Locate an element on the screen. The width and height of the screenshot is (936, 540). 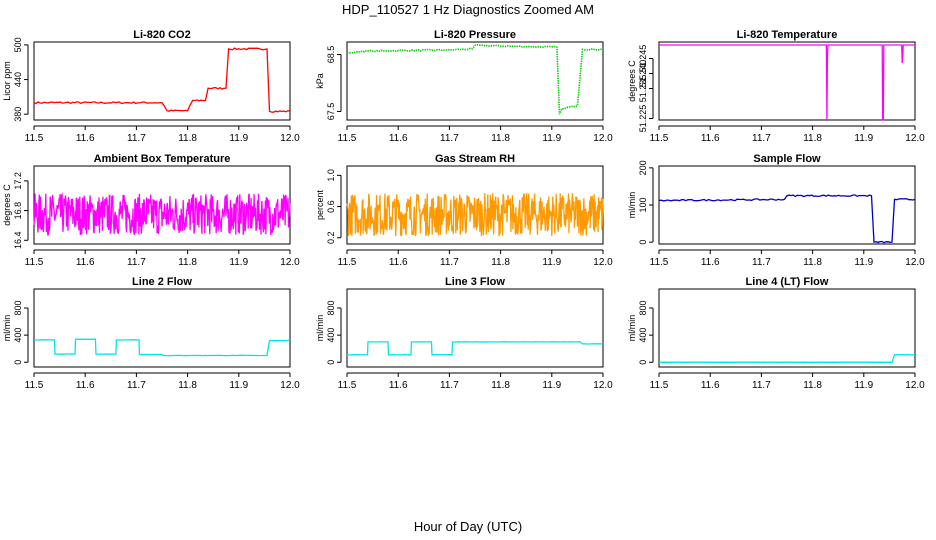
panel-6-y-tick-label: 0 is located at coordinates (643, 242).